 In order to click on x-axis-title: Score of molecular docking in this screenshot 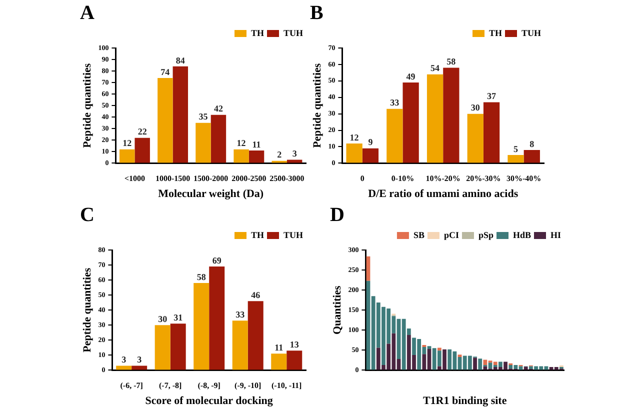, I will do `click(209, 401)`.